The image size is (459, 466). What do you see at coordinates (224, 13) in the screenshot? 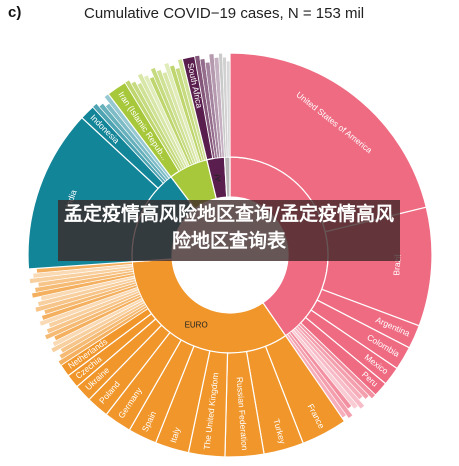
I see `chart-title: Cumulative COVID−19 cases, N = 153 mil` at bounding box center [224, 13].